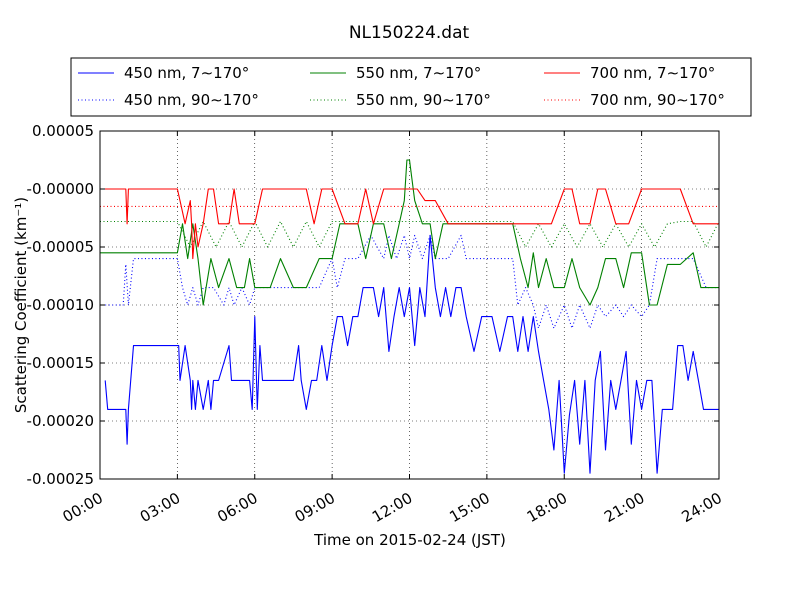  Describe the element at coordinates (409, 540) in the screenshot. I see `x-axis-label: Time on 2015-02-24 (JST)` at that location.